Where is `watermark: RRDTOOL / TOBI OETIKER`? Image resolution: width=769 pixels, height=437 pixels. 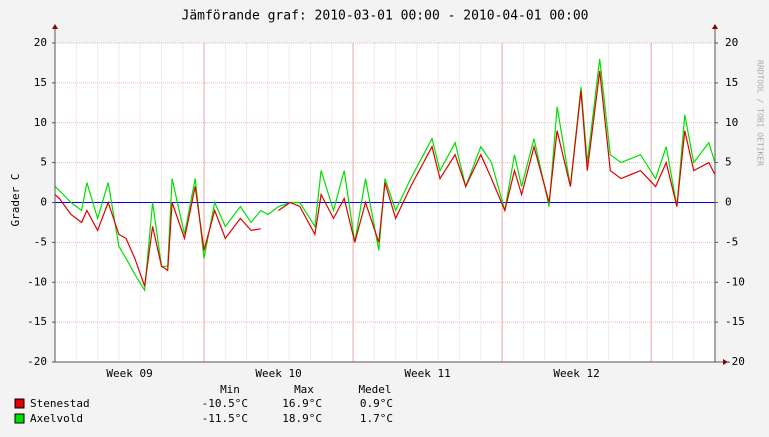 watermark: RRDTOOL / TOBI OETIKER is located at coordinates (760, 113).